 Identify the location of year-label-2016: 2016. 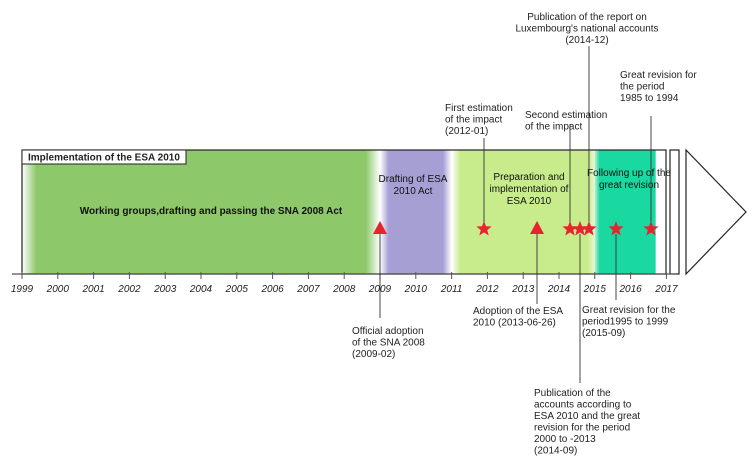
(630, 289).